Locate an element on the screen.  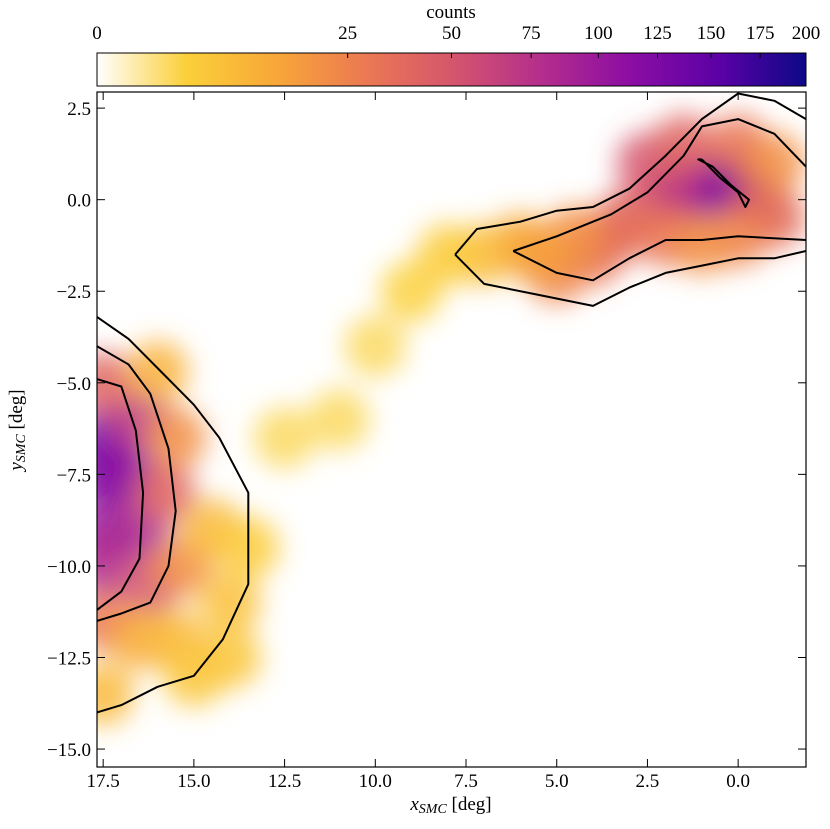
x-label-symbol: x is located at coordinates (414, 804).